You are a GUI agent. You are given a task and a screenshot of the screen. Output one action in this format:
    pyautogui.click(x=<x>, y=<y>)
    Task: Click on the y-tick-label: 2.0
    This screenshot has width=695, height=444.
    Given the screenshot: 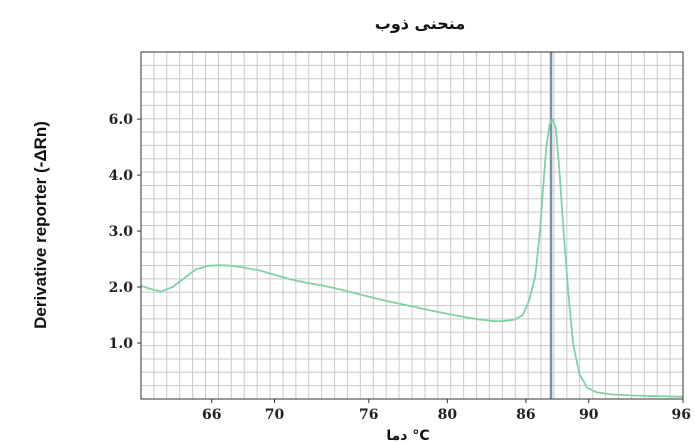 What is the action you would take?
    pyautogui.click(x=121, y=288)
    